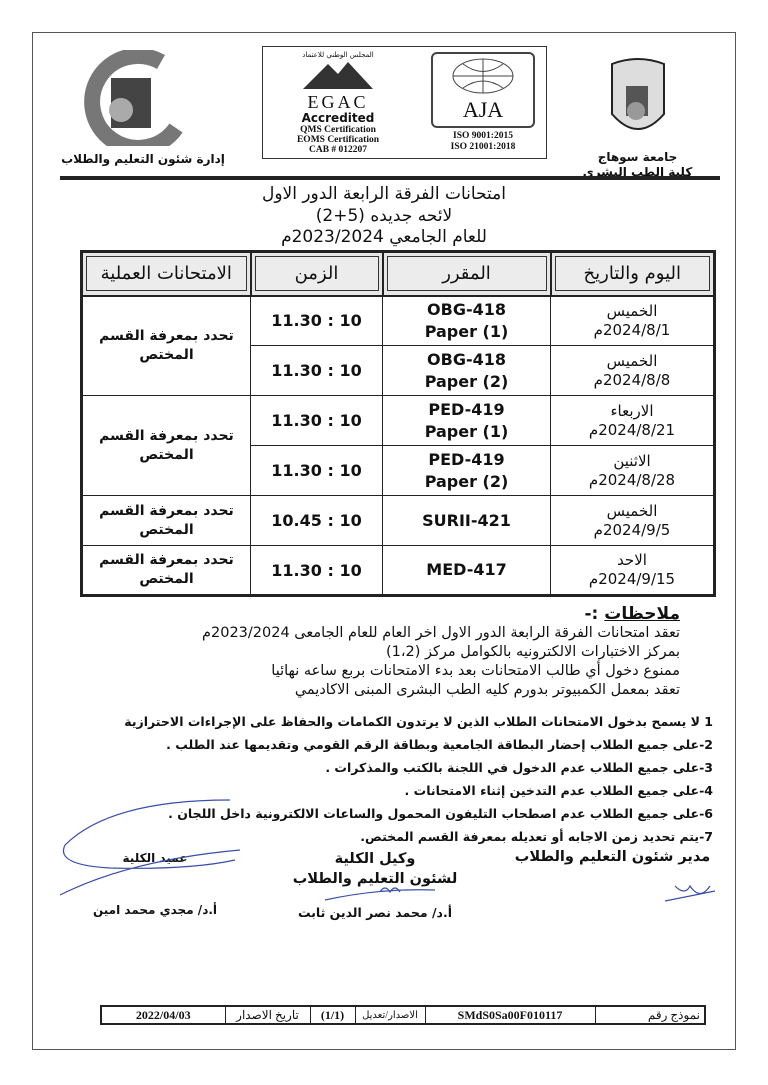  What do you see at coordinates (338, 150) in the screenshot?
I see `cab-line: CAB # 012207` at bounding box center [338, 150].